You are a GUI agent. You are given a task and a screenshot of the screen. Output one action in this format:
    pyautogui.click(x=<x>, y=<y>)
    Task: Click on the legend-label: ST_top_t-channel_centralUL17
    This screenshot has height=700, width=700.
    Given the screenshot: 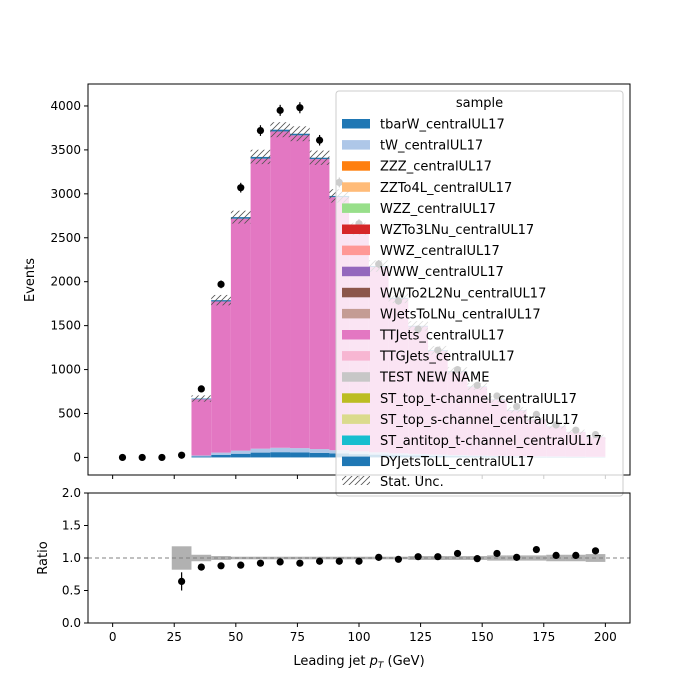 What is the action you would take?
    pyautogui.click(x=478, y=399)
    